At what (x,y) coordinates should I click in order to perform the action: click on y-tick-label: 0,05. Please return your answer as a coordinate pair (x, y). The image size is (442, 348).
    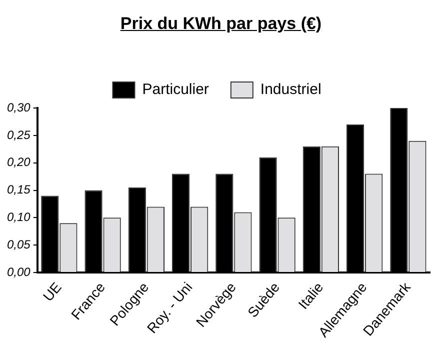
    Looking at the image, I should click on (18, 244).